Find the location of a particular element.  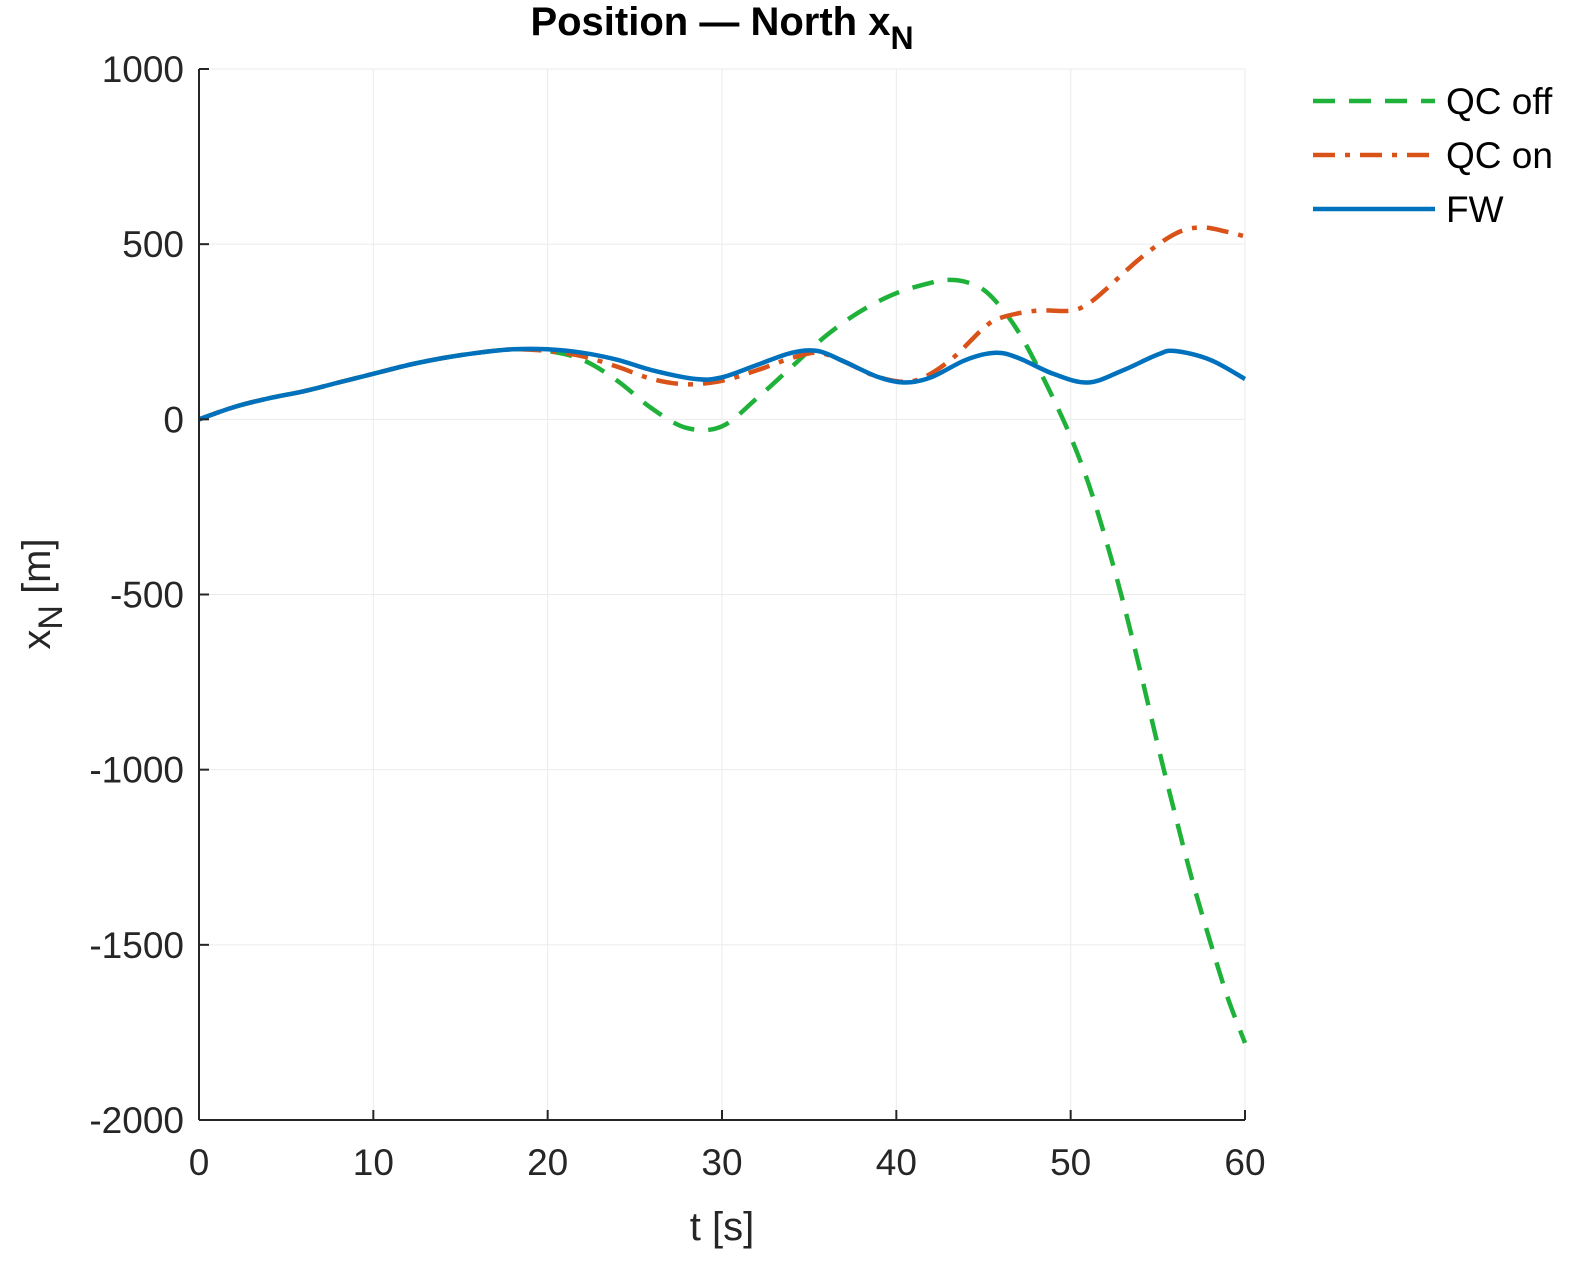

y-tick-label: 500 is located at coordinates (153, 244).